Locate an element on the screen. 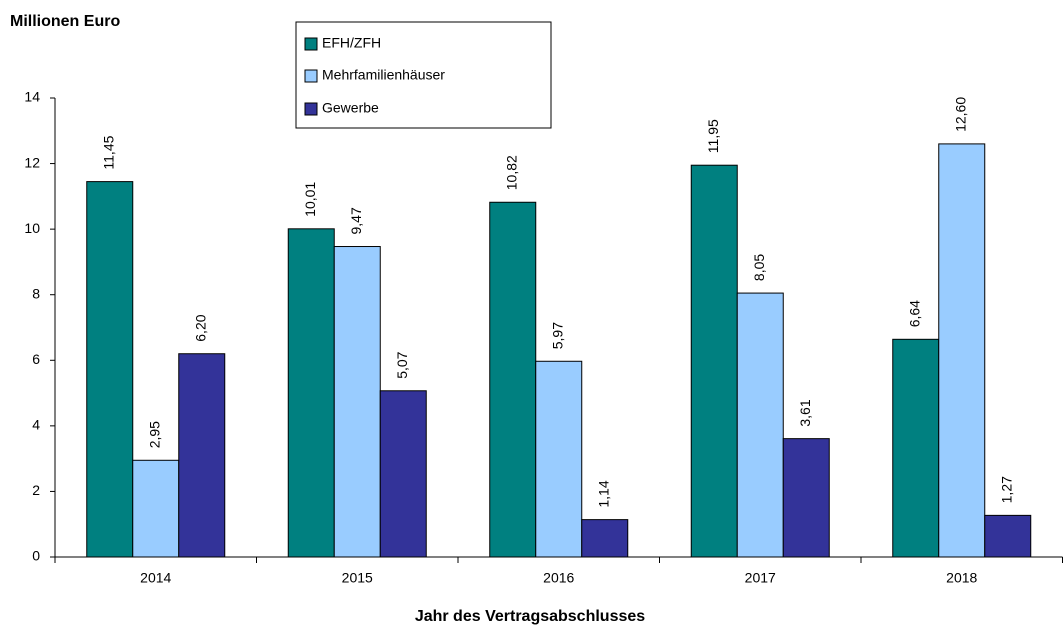 This screenshot has width=1063, height=629. data-label: 9,47 is located at coordinates (356, 220).